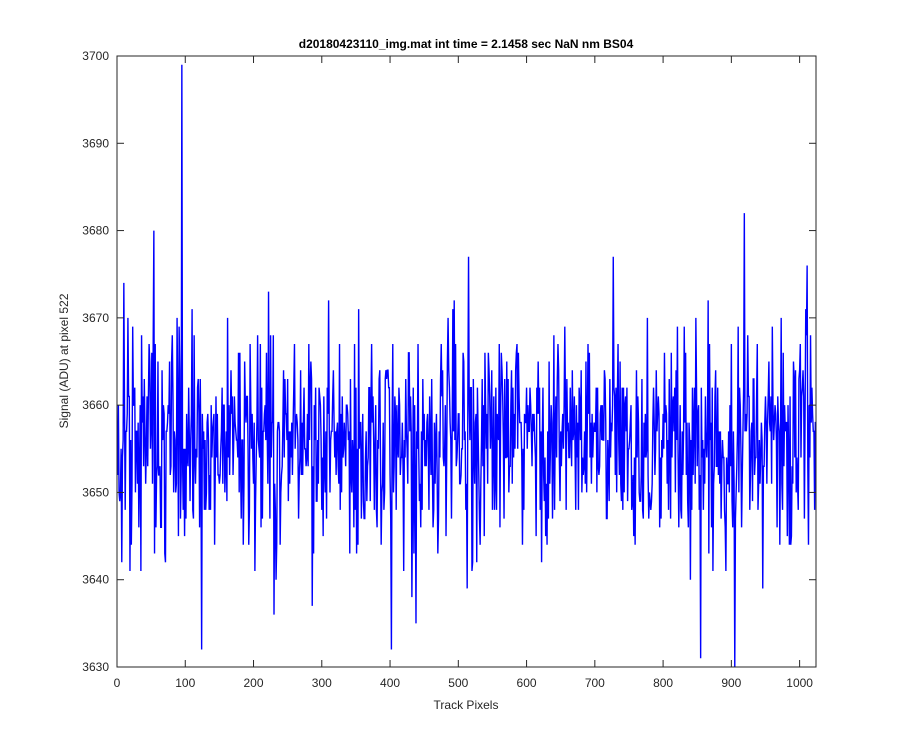 The width and height of the screenshot is (900, 755). I want to click on y-axis-label: Signal (ADU) at pixel 522, so click(64, 360).